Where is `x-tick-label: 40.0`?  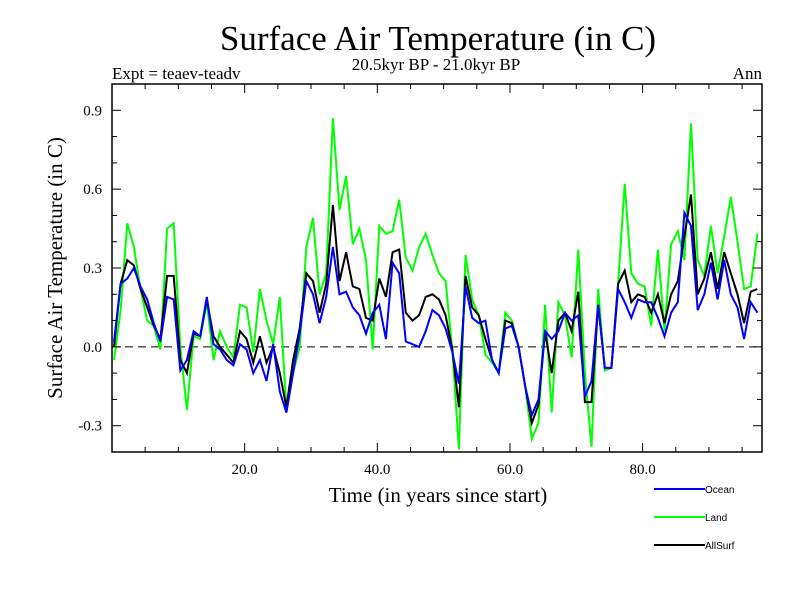 x-tick-label: 40.0 is located at coordinates (377, 470).